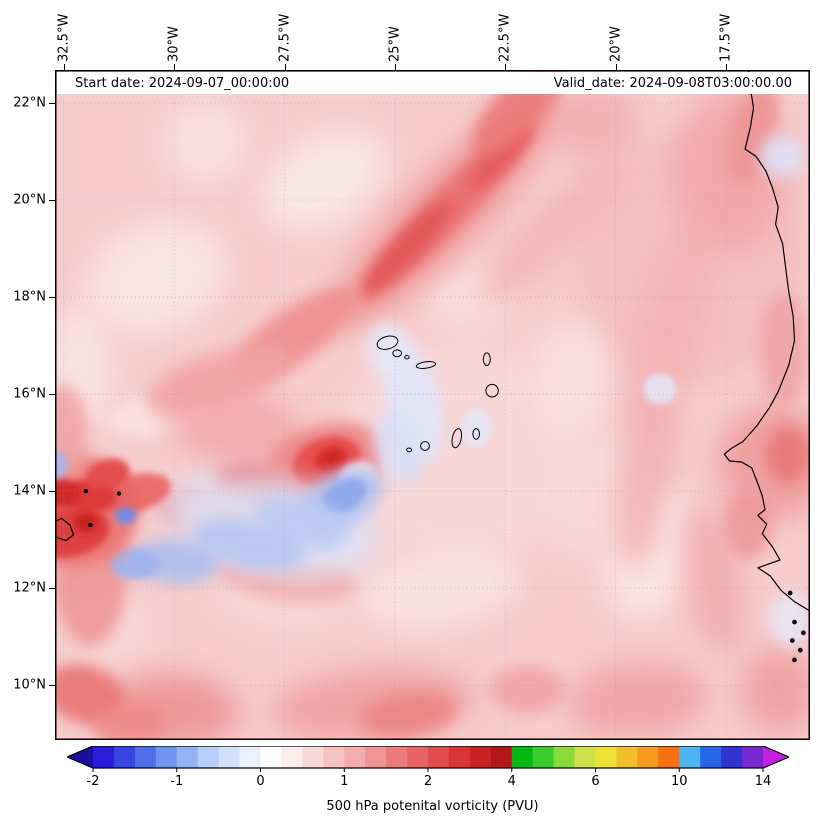  What do you see at coordinates (344, 781) in the screenshot?
I see `colorbar-tick-label: 1` at bounding box center [344, 781].